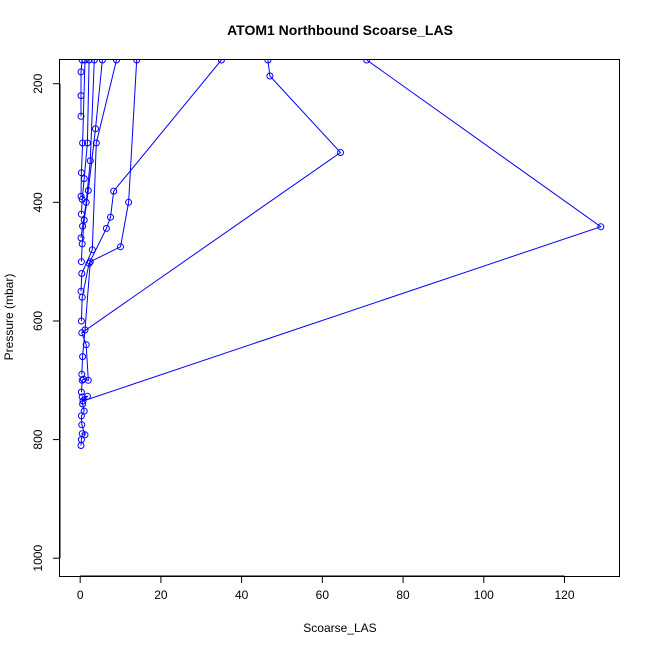 Image resolution: width=650 pixels, height=650 pixels. What do you see at coordinates (242, 595) in the screenshot?
I see `x-tick-label: 40` at bounding box center [242, 595].